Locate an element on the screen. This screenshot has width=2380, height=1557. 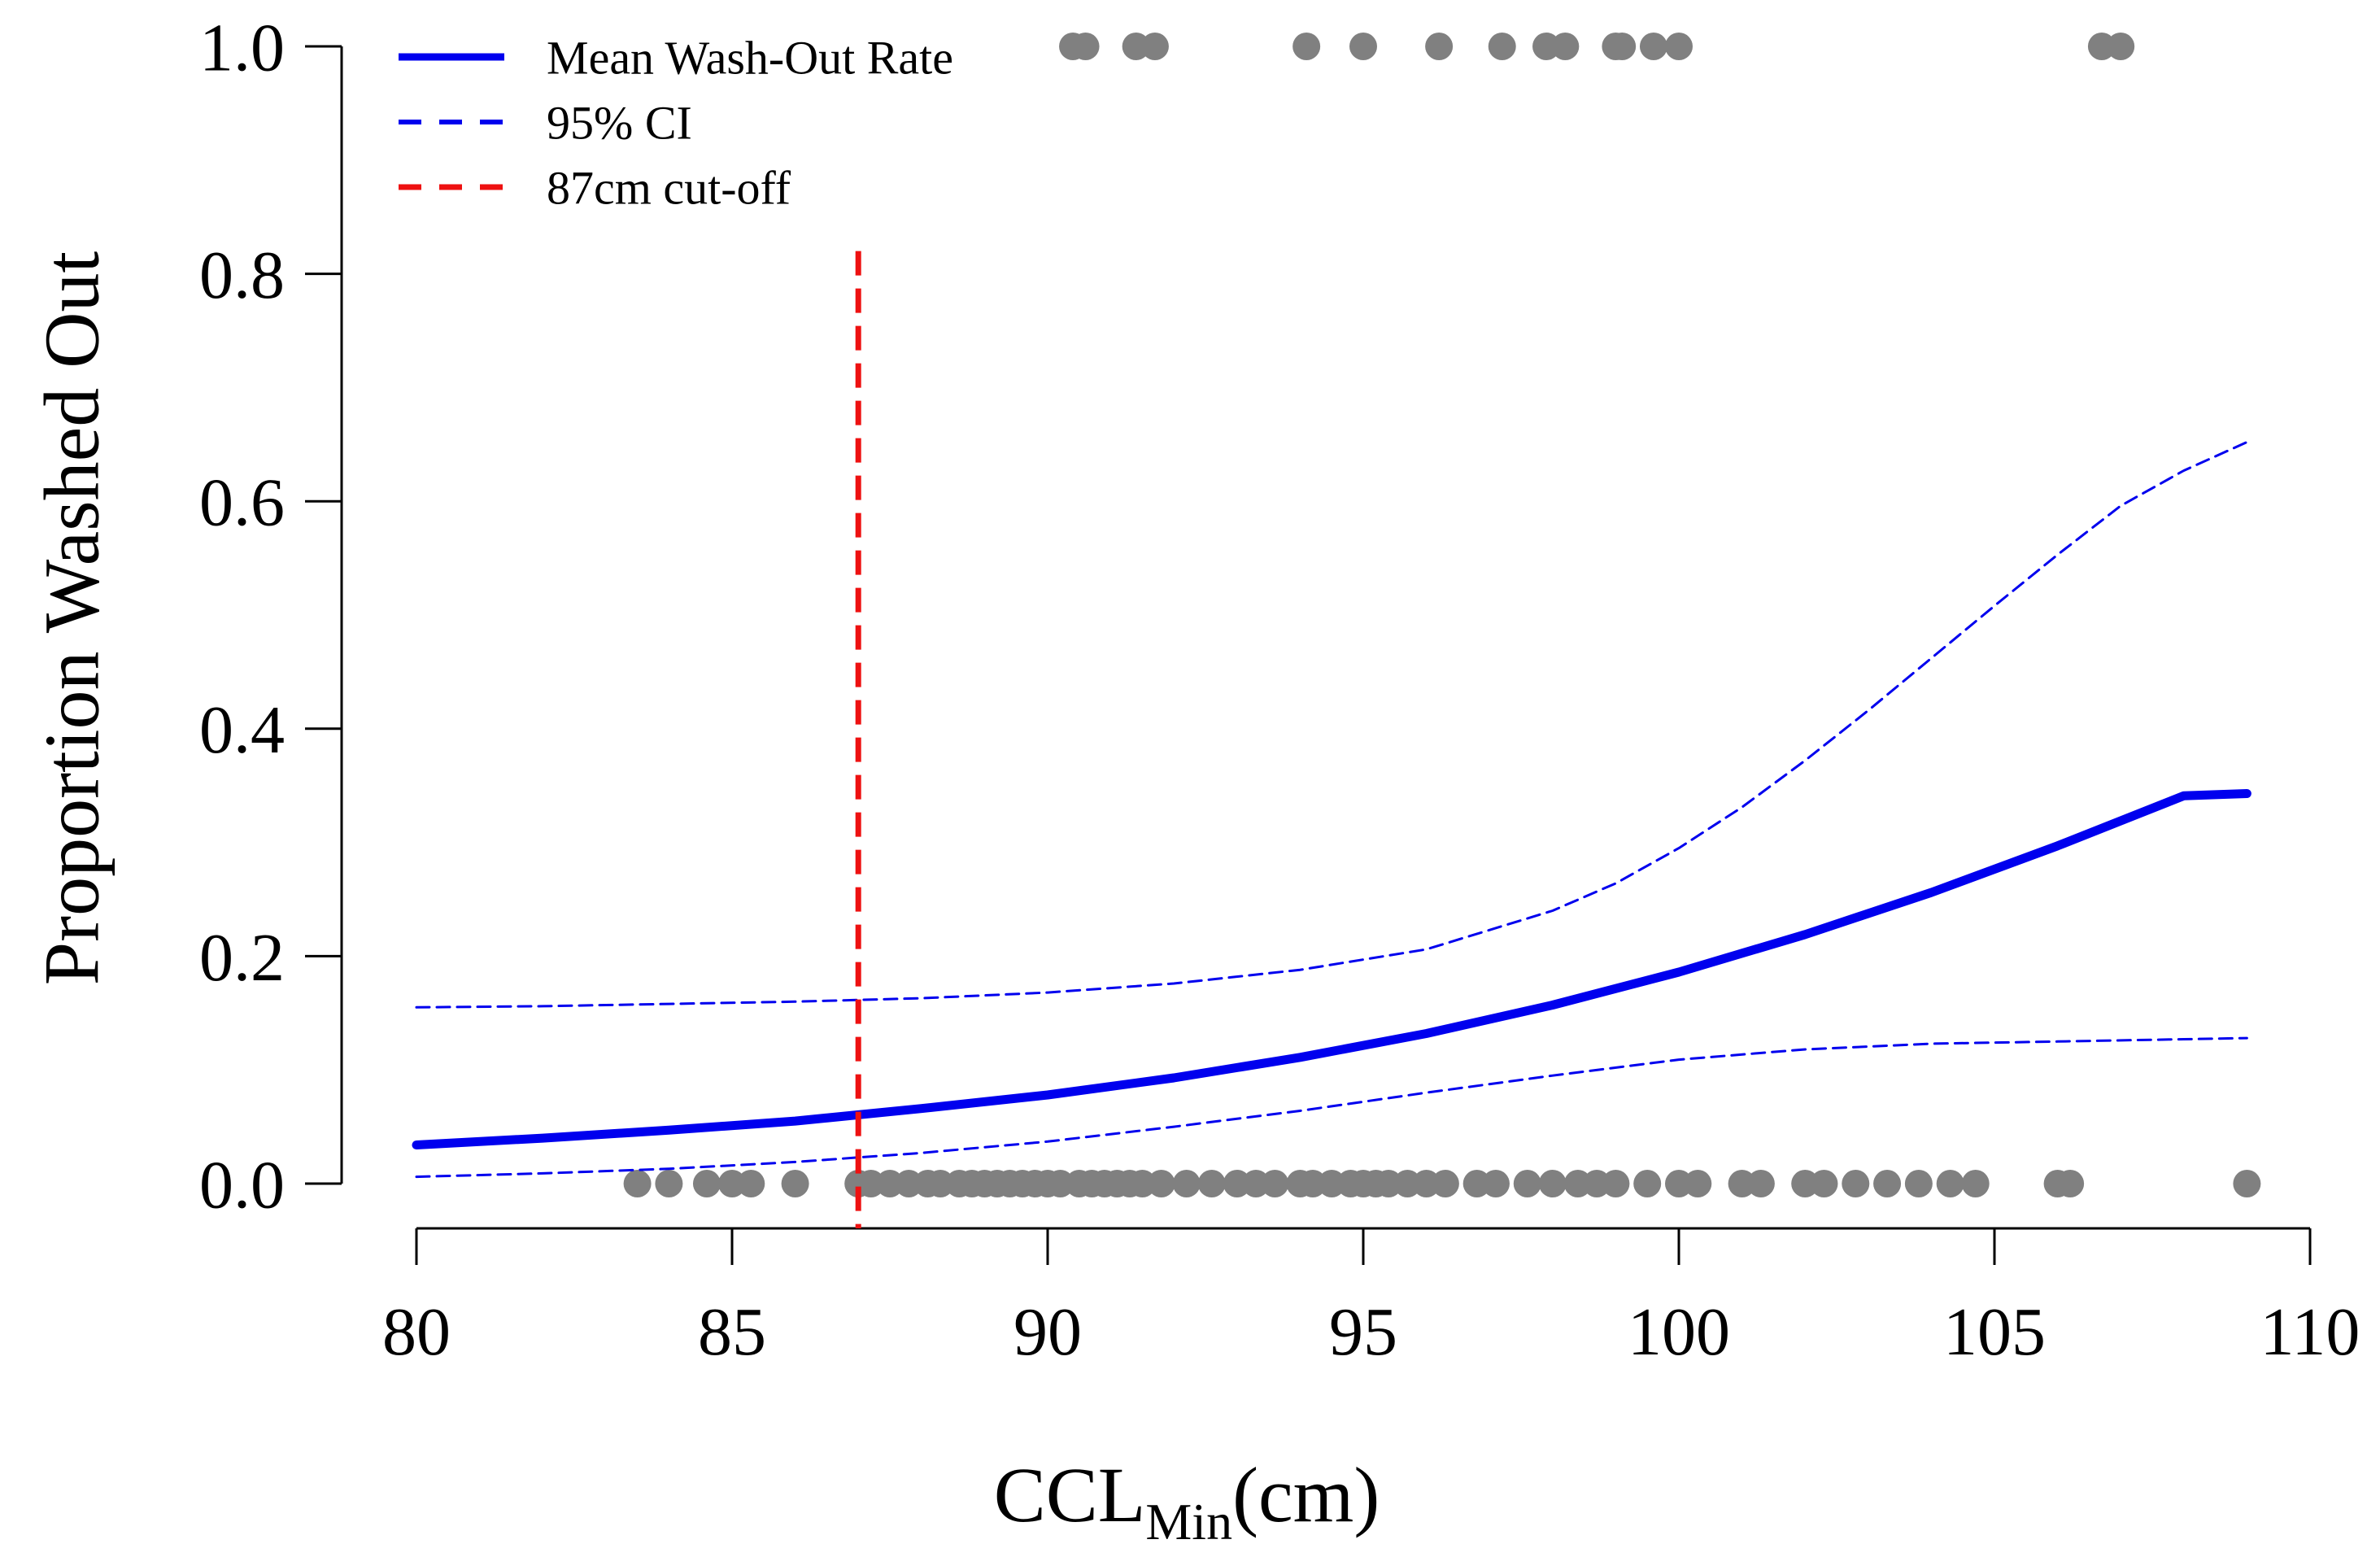
legend-label-cutoff: 87cm cut-off is located at coordinates (669, 187).